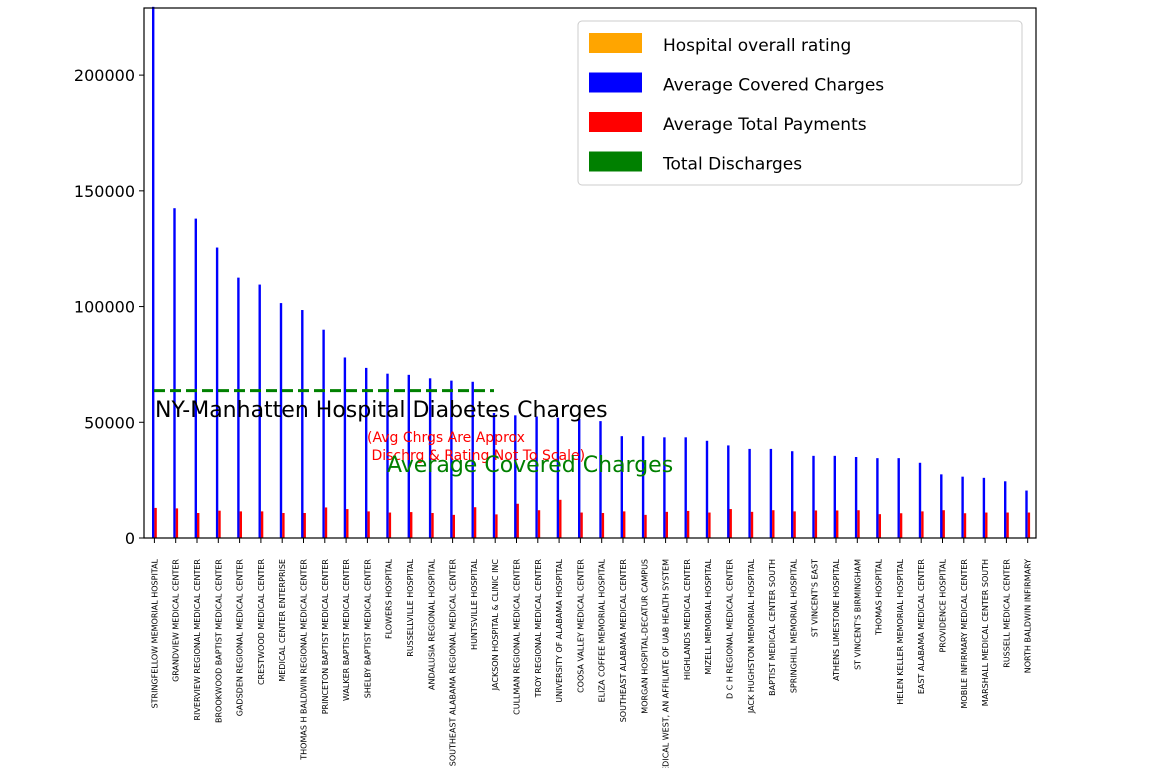 The height and width of the screenshot is (768, 1152). I want to click on x-tick-label: BROOKWOOD BAPTIST MEDICAL CENTER, so click(218, 641).